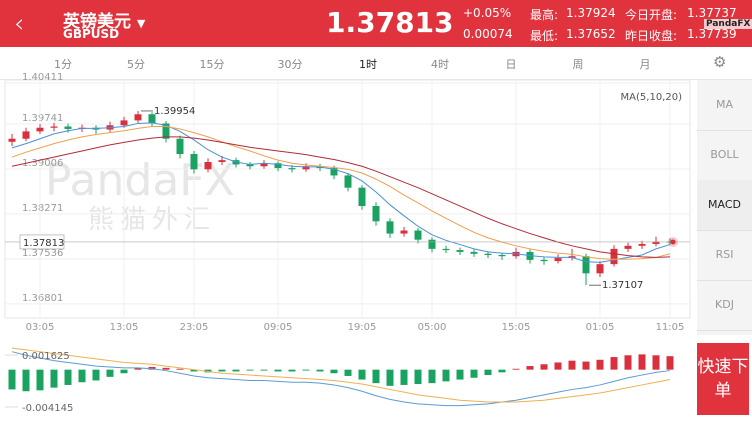 This screenshot has height=423, width=752. I want to click on x-tick-label: 03:05, so click(40, 327).